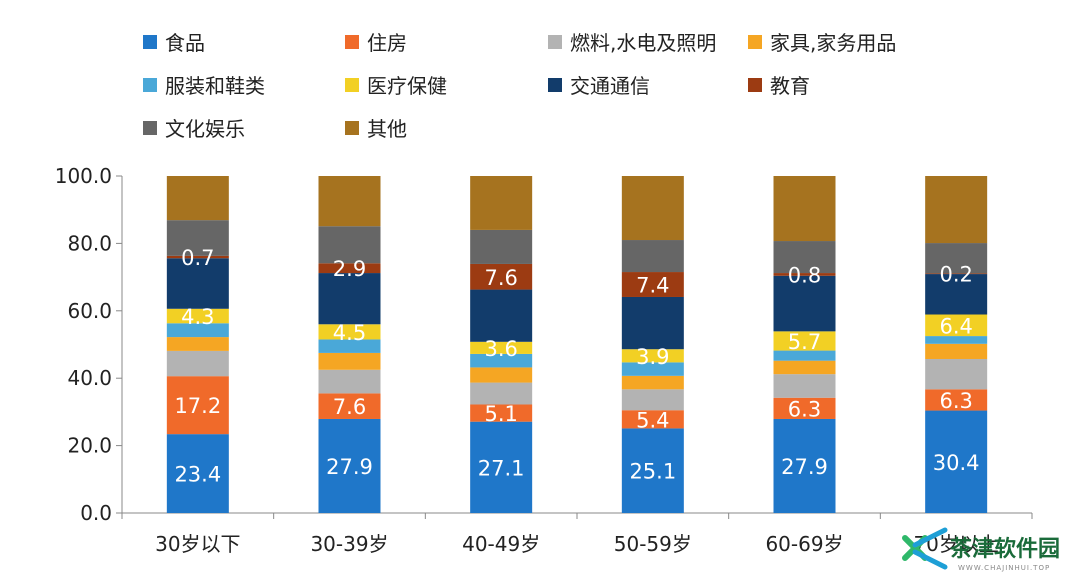 The height and width of the screenshot is (579, 1080). I want to click on legend-label: 燃料,水电及照明, so click(643, 43).